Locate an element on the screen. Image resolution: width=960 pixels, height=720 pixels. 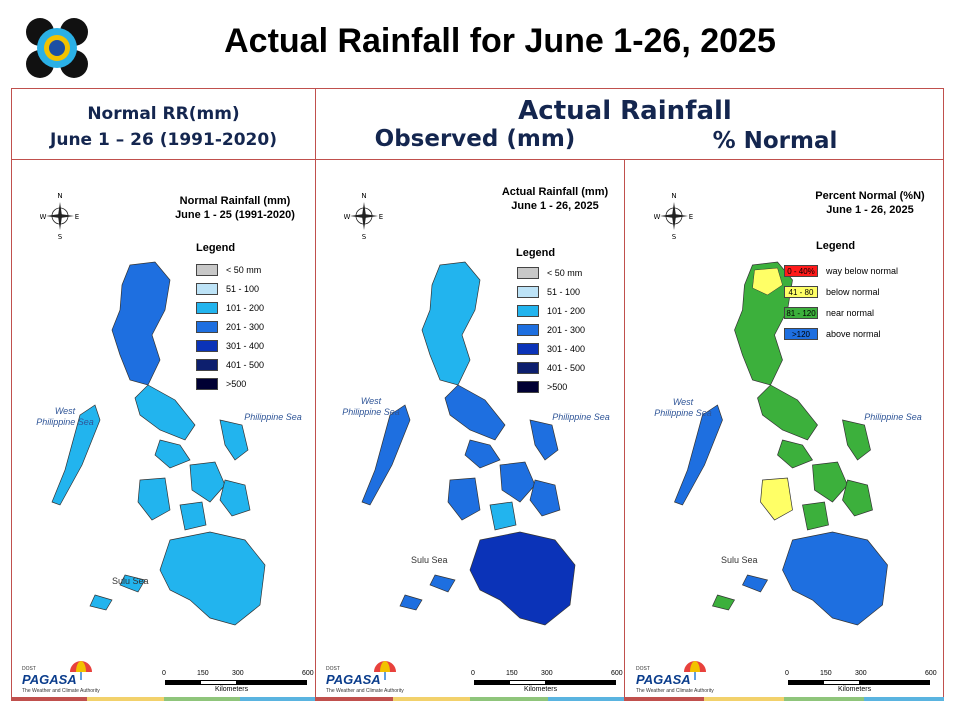
legend-label: 301 - 400 is located at coordinates (245, 346).